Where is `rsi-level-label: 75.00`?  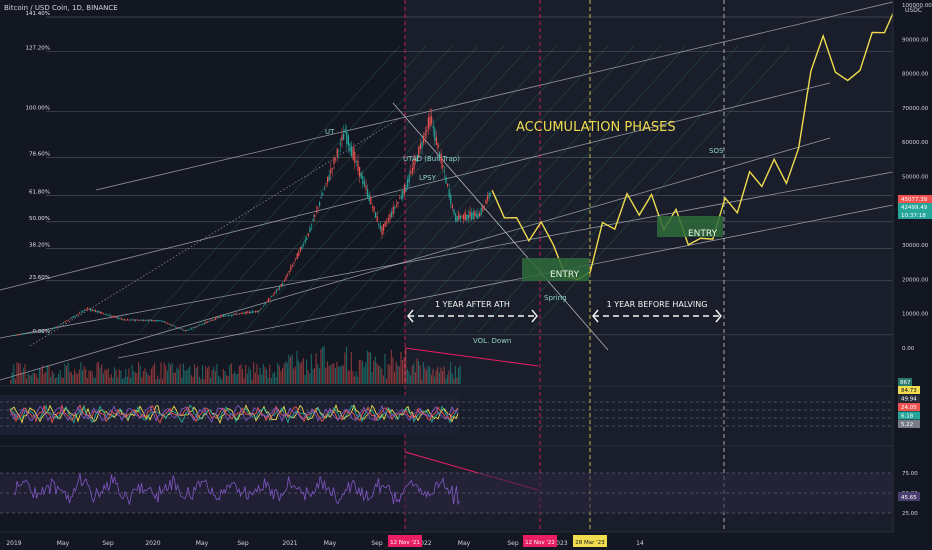
rsi-level-label: 75.00 is located at coordinates (910, 474).